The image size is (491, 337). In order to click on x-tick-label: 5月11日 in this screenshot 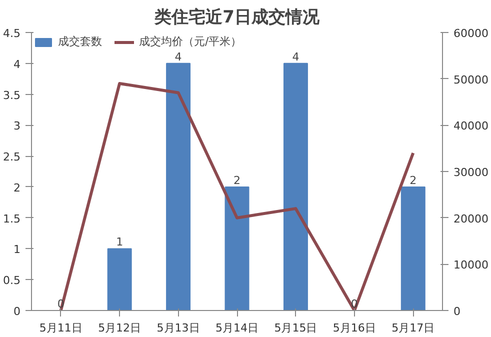, I will do `click(60, 328)`.